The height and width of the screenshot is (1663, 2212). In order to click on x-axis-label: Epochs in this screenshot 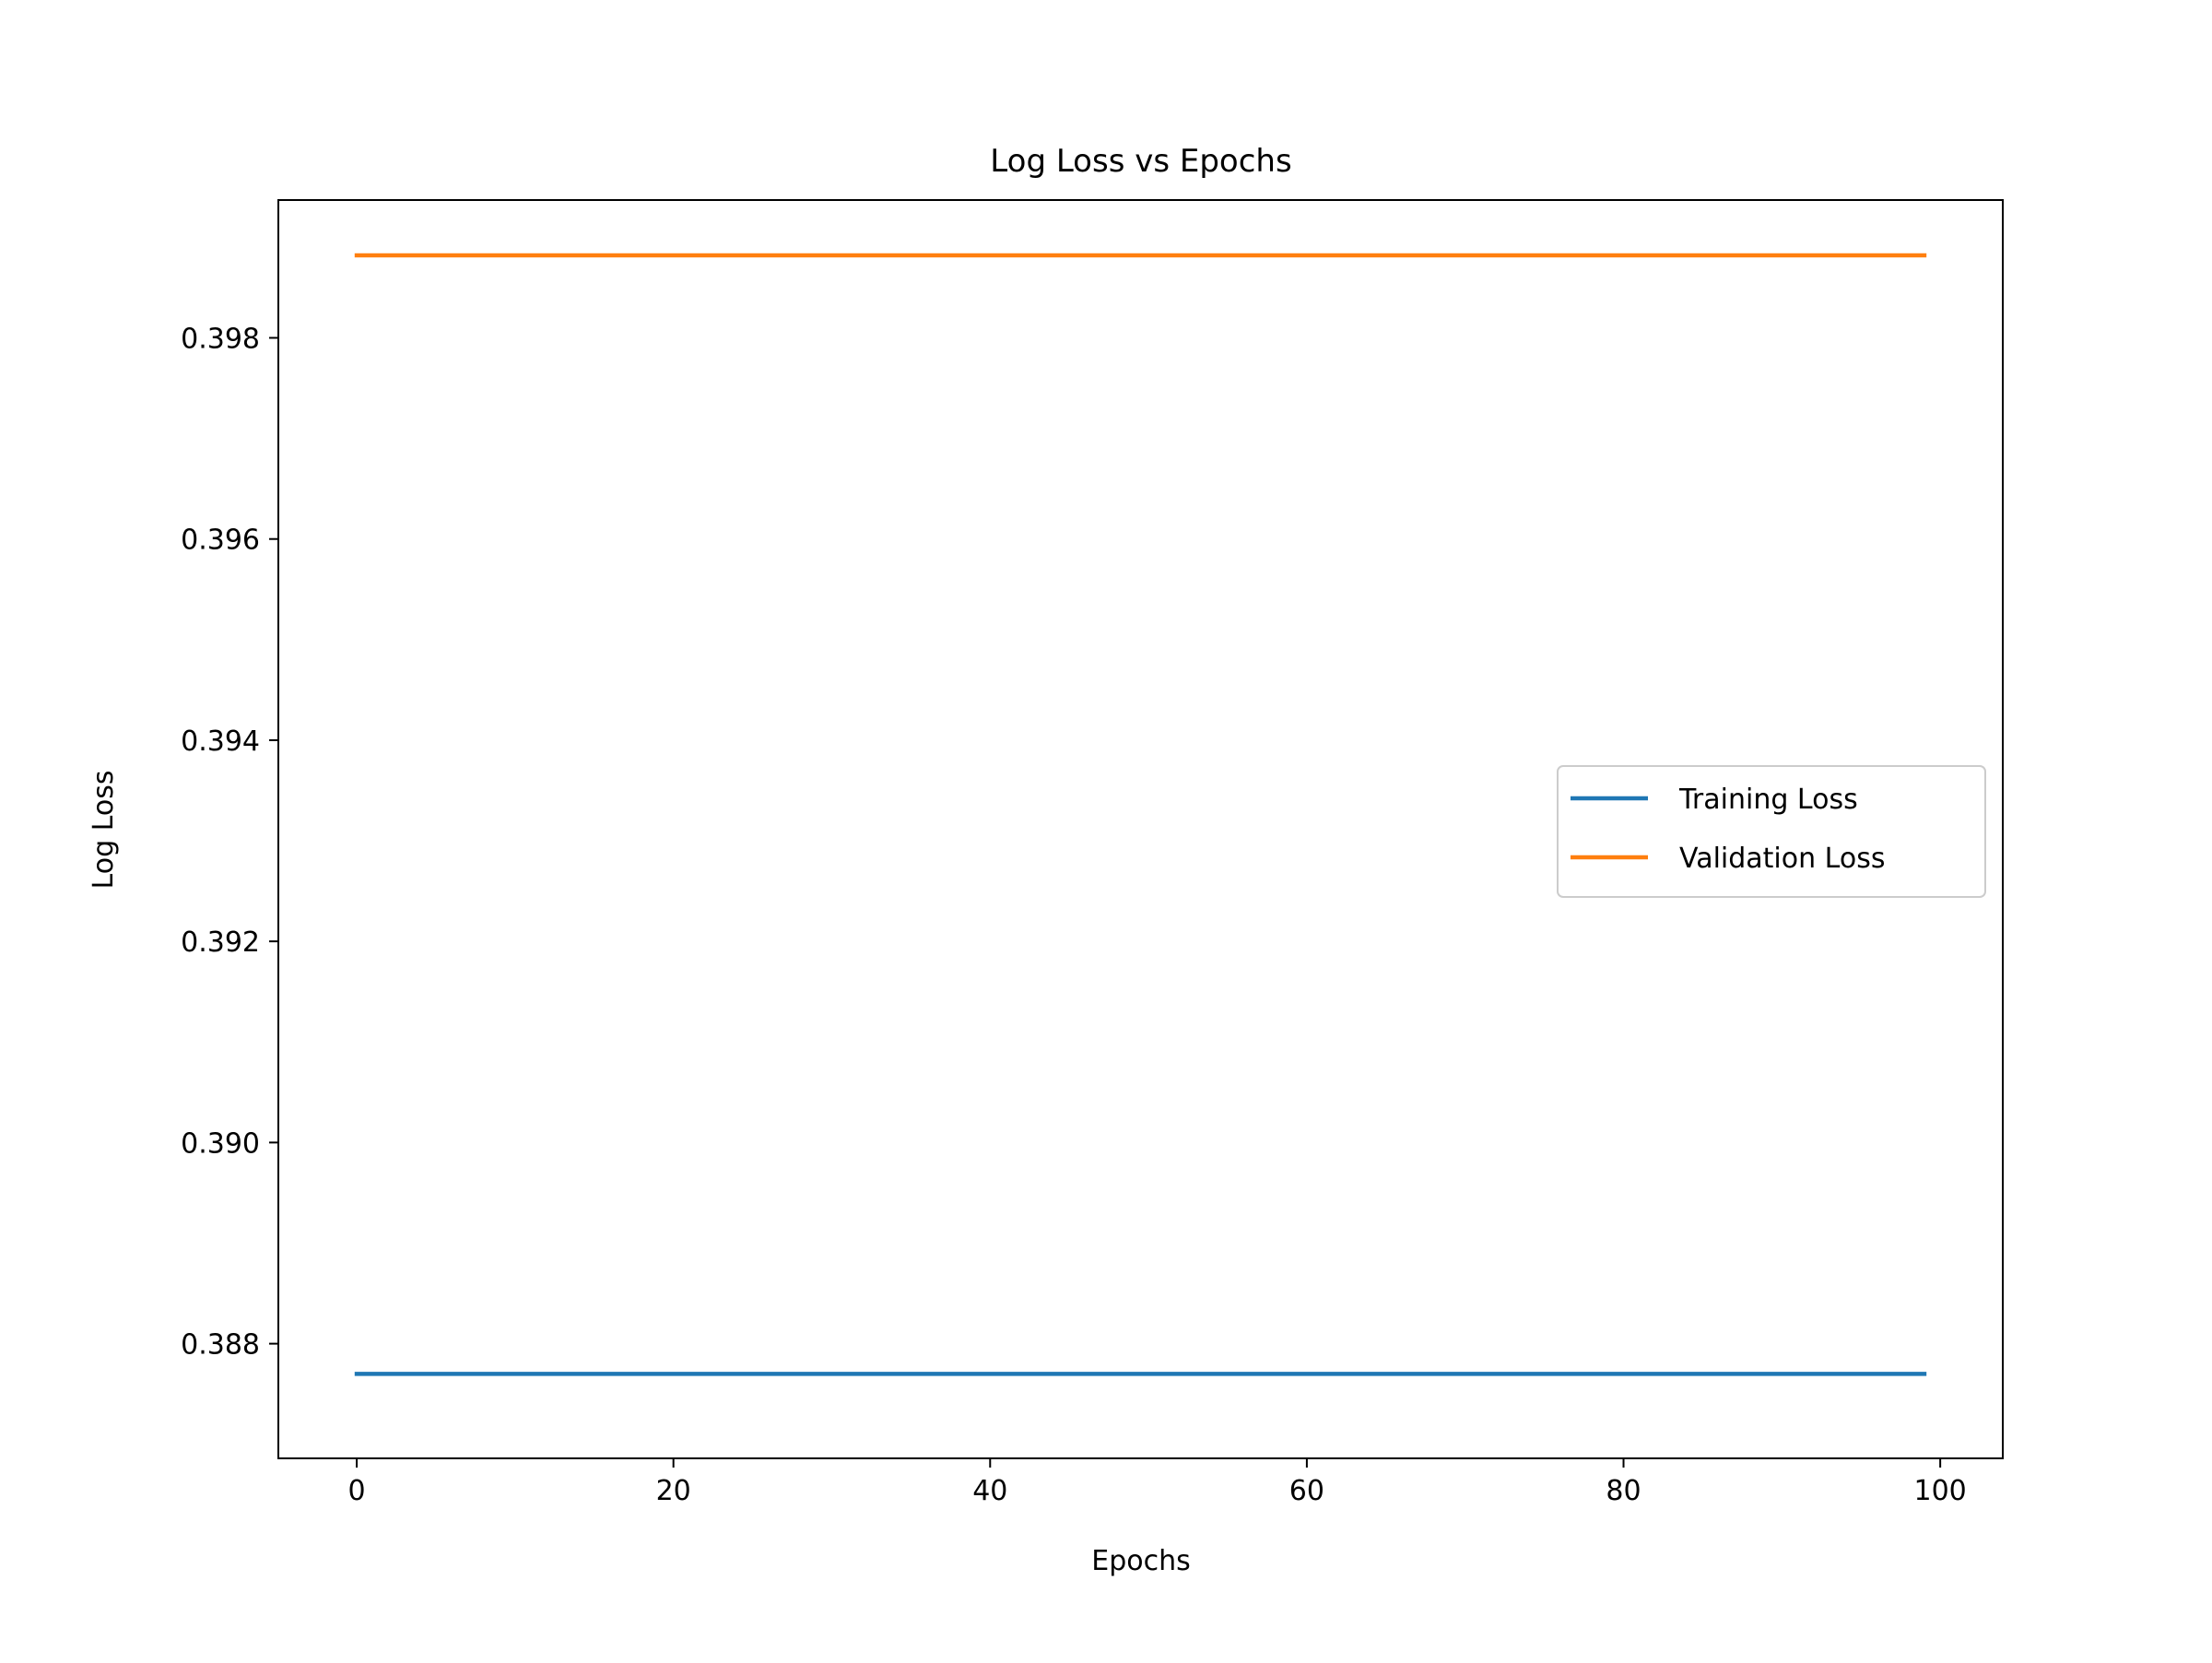, I will do `click(1141, 1561)`.